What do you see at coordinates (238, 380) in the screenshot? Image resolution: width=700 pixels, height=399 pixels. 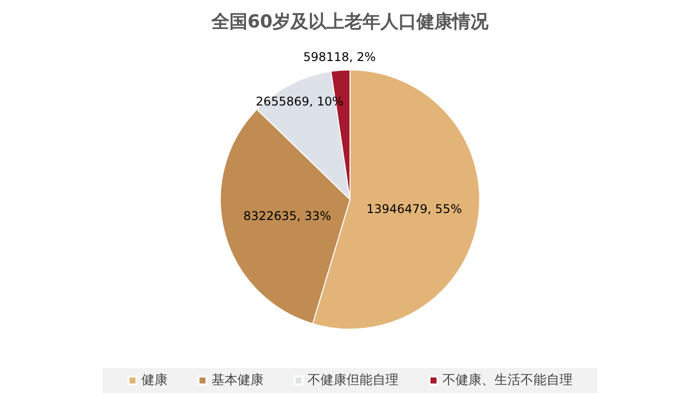 I see `legend-label: 基本健康` at bounding box center [238, 380].